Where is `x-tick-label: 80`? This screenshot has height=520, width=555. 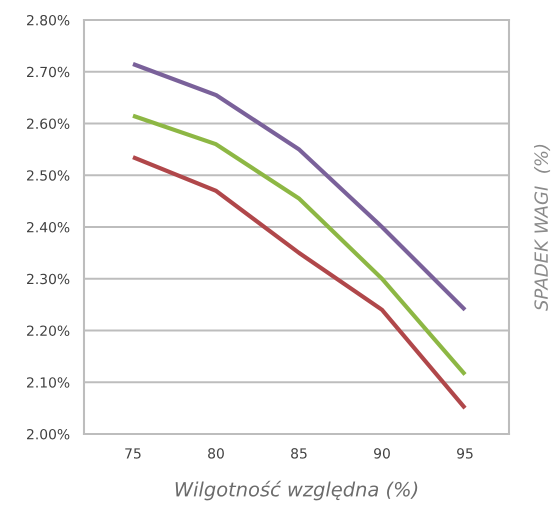
x-tick-label: 80 is located at coordinates (216, 453).